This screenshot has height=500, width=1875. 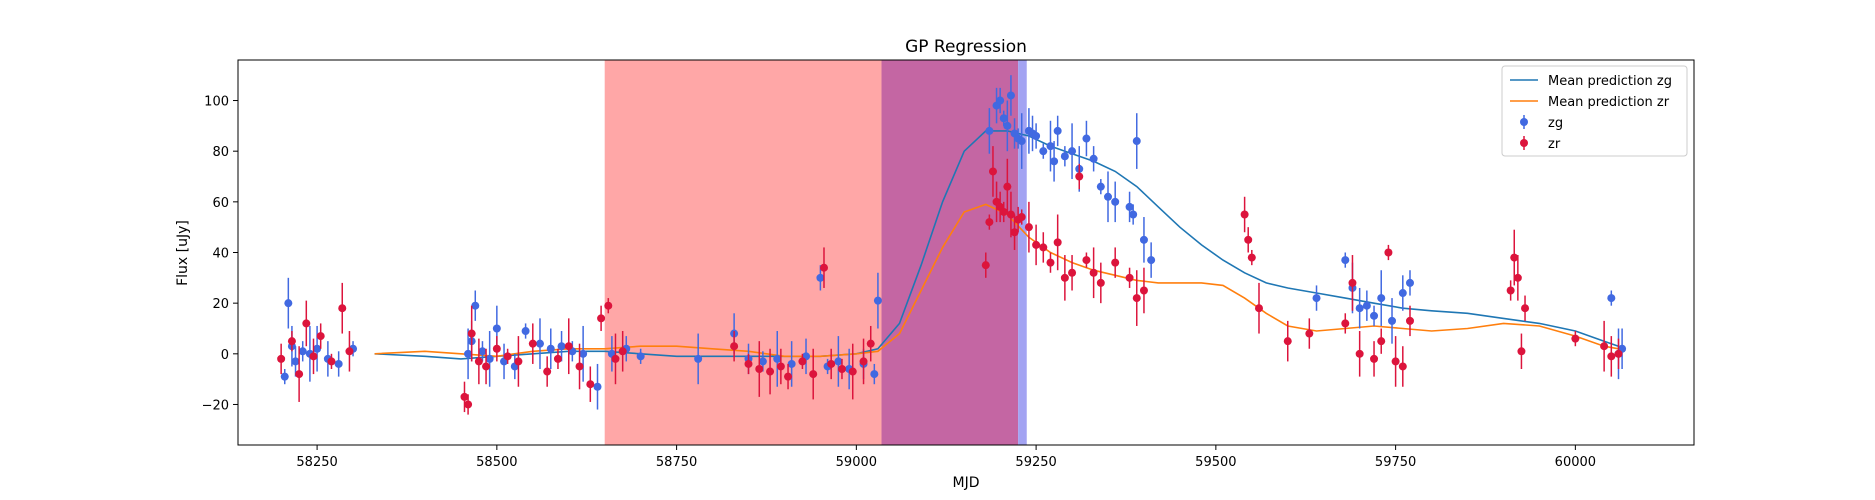 I want to click on legend: Mean prediction zg Mean prediction zr zg zr, so click(x=1594, y=111).